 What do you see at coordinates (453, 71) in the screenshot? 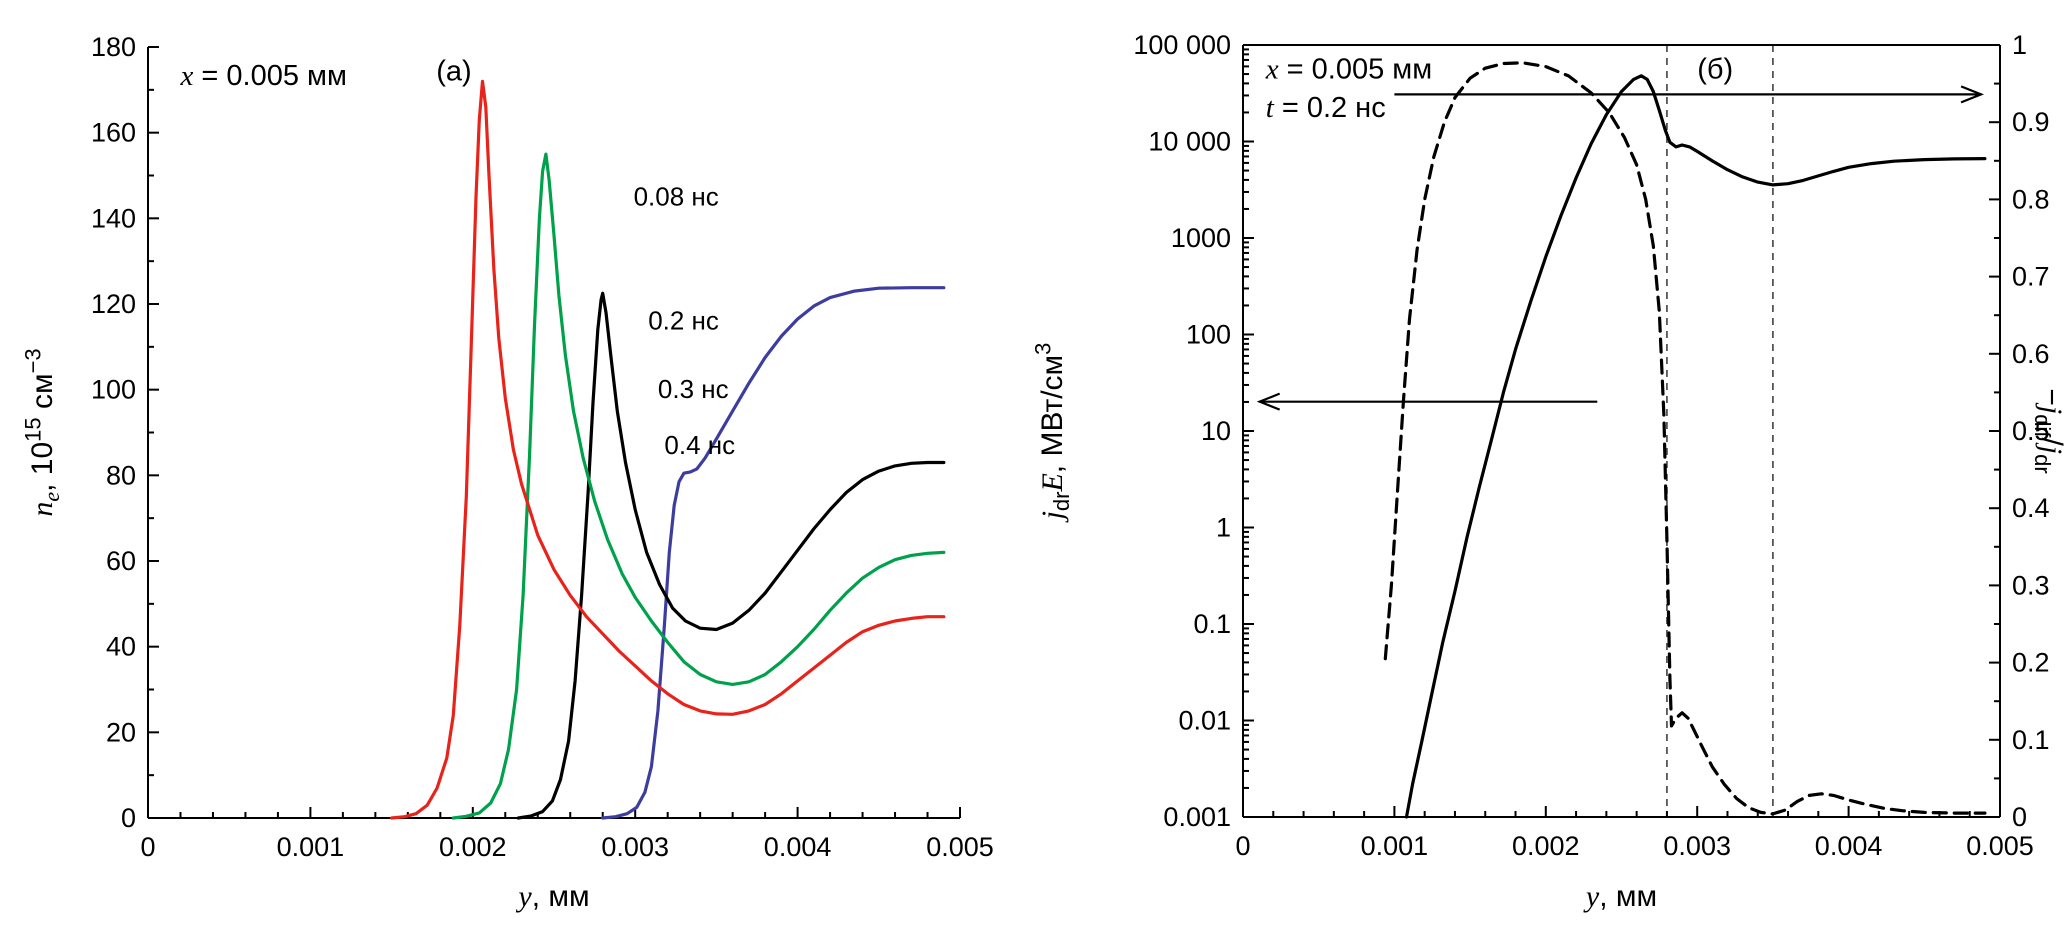
I see `annotation: (а)` at bounding box center [453, 71].